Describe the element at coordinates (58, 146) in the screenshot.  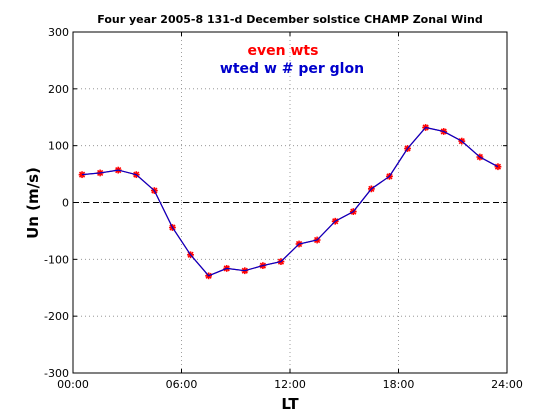
I see `y-tick-label-4: 100` at that location.